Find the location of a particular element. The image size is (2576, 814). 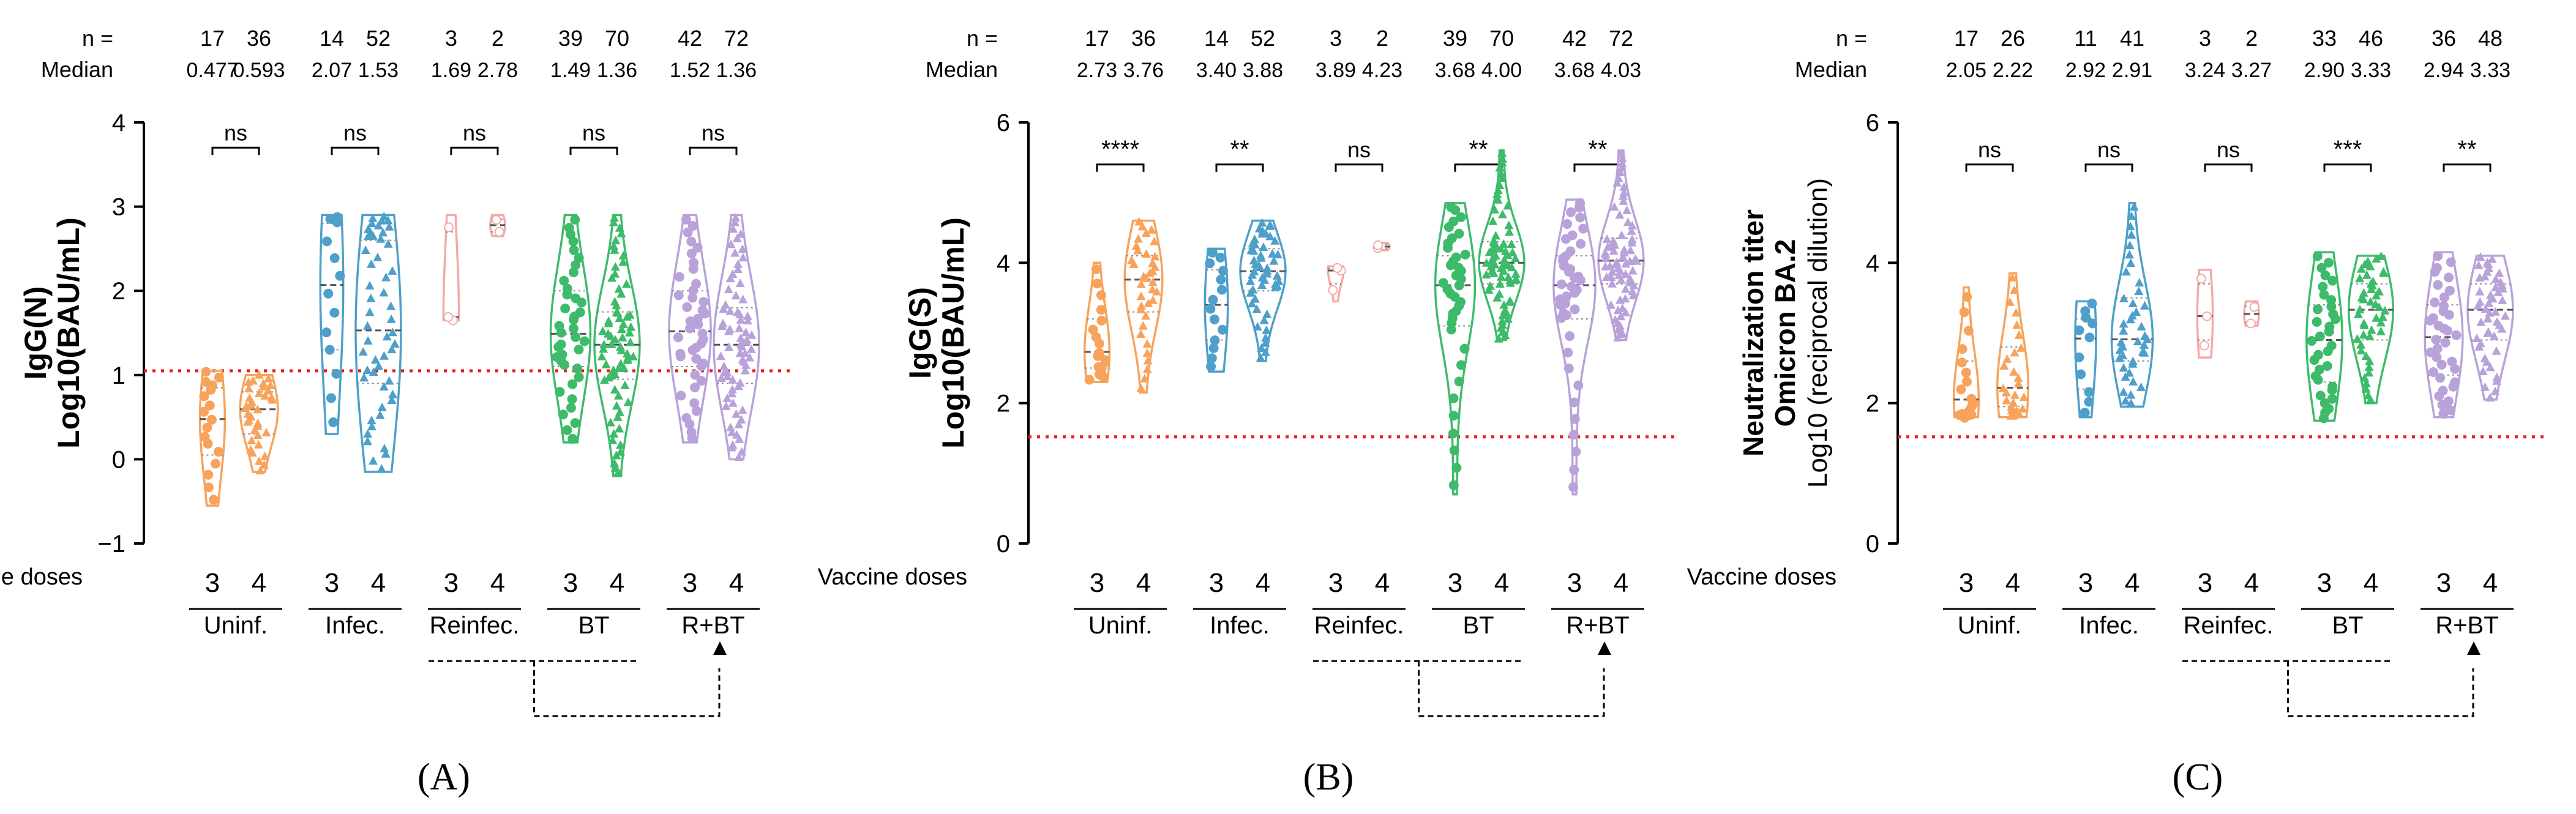

n-row-label: n = is located at coordinates (1851, 38).